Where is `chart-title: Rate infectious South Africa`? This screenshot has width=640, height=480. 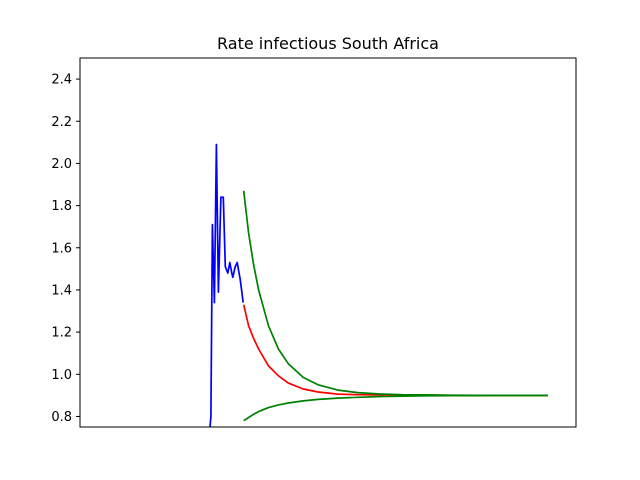
chart-title: Rate infectious South Africa is located at coordinates (328, 43).